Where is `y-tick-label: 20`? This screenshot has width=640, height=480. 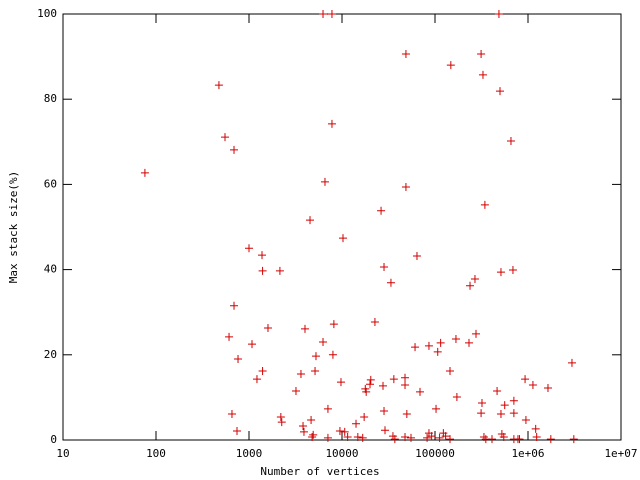 y-tick-label: 20 is located at coordinates (50, 354).